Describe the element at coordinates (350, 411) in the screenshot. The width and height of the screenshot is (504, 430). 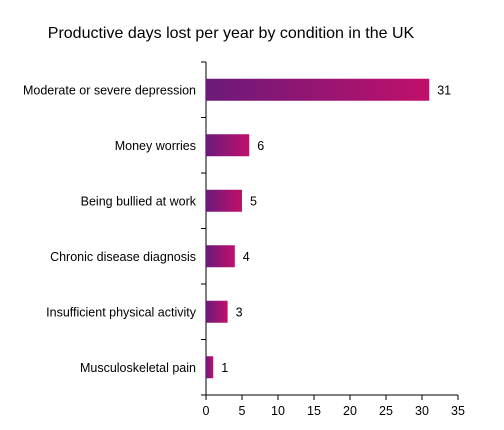
I see `x-tick-label: 20` at that location.